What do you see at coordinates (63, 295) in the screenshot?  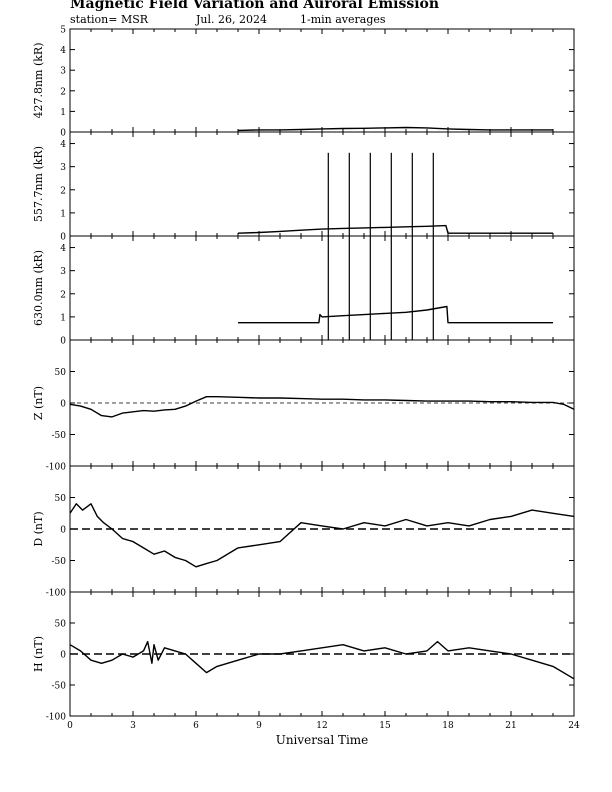 I see `630nm-y-tick-label: 2` at bounding box center [63, 295].